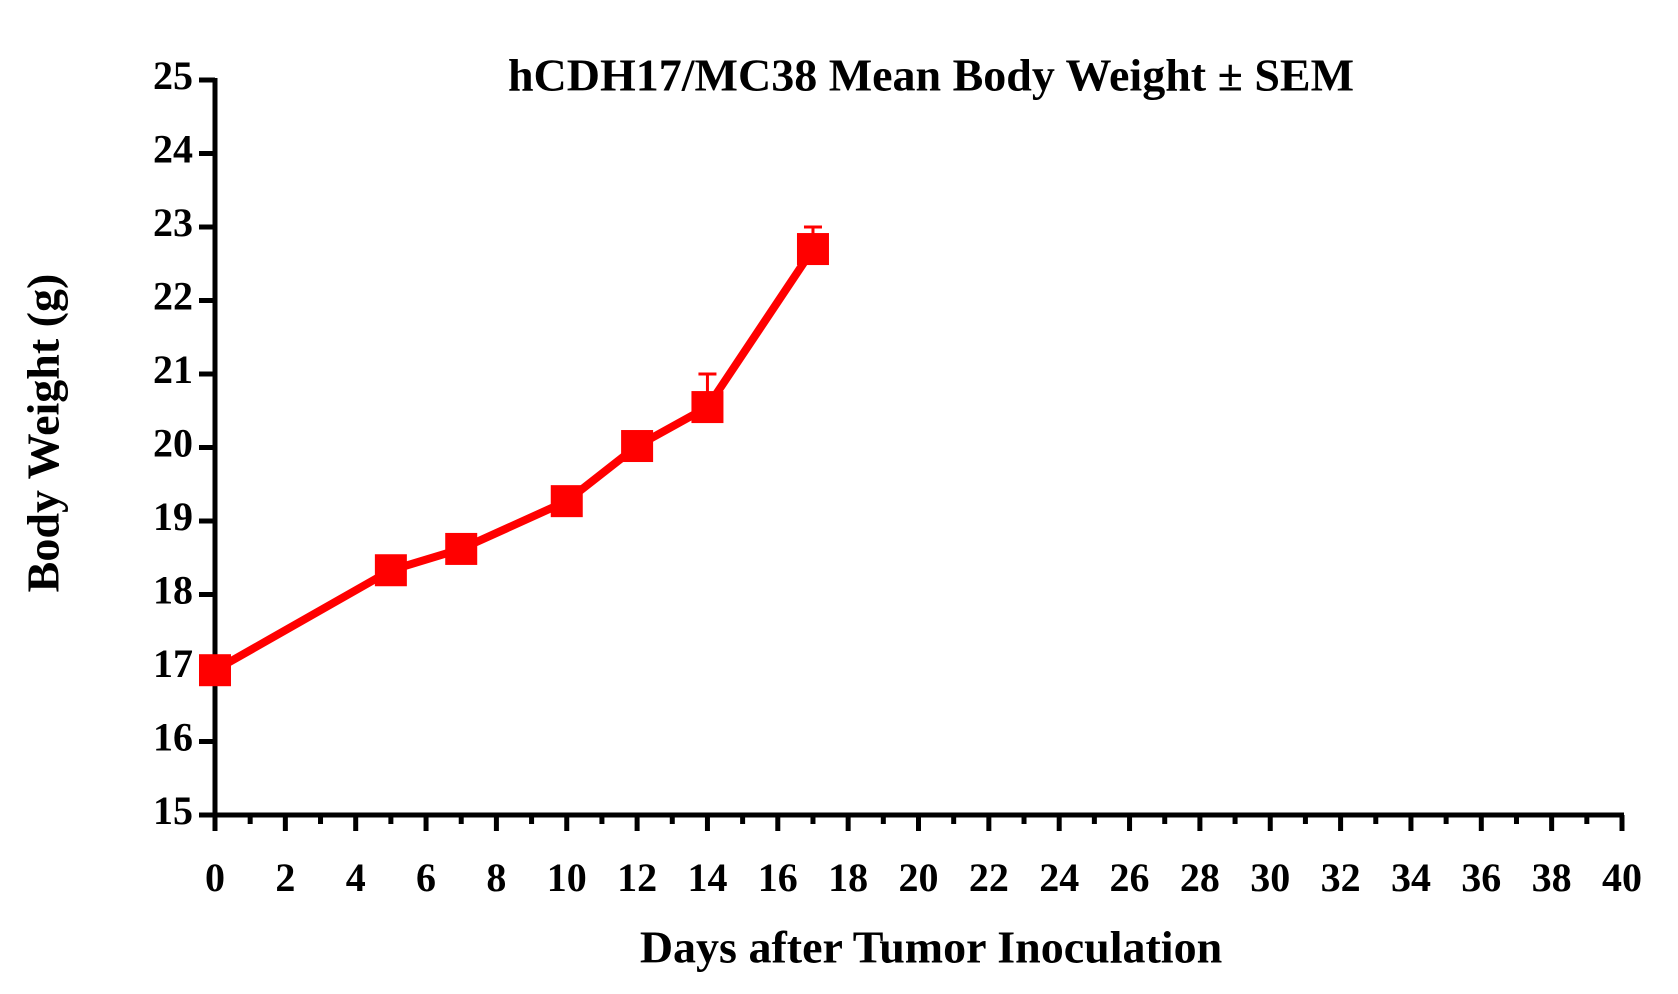 This screenshot has height=994, width=1678. What do you see at coordinates (1622, 877) in the screenshot?
I see `x-tick-label: 40` at bounding box center [1622, 877].